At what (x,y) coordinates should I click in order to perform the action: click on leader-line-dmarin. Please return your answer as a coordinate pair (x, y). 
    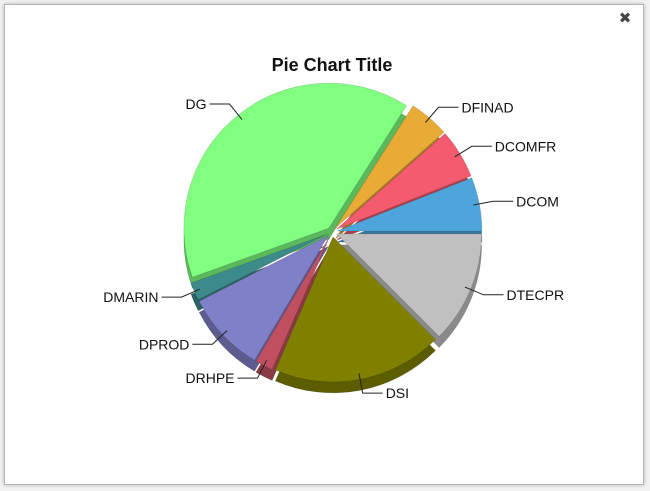
    Looking at the image, I should click on (180, 293).